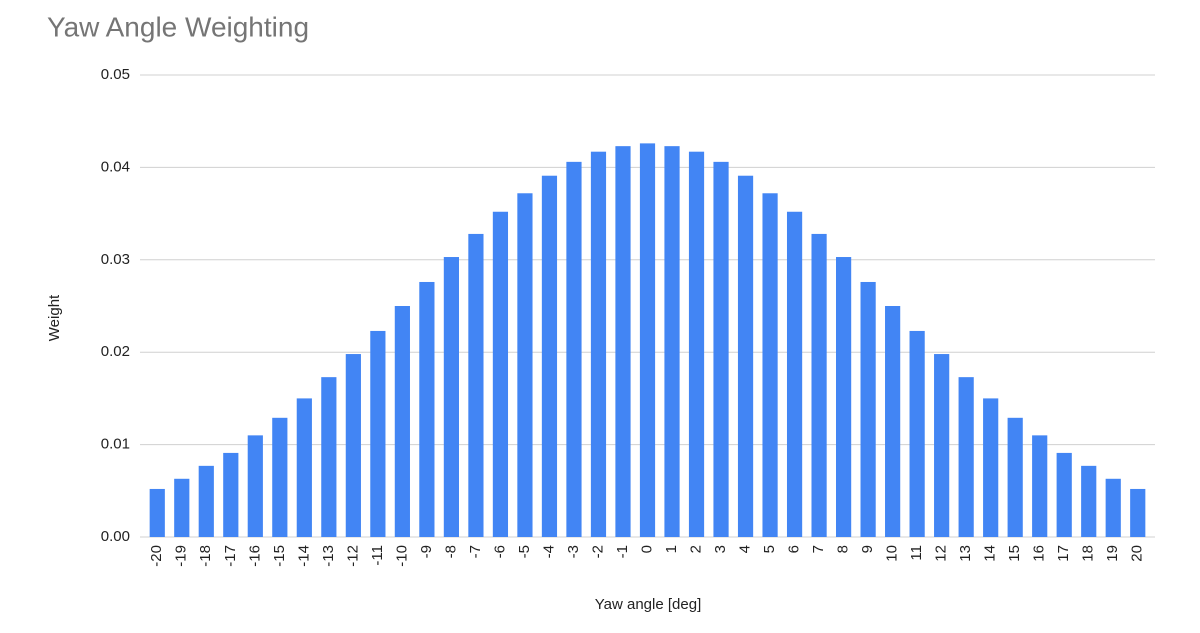 The image size is (1200, 633). What do you see at coordinates (916, 553) in the screenshot?
I see `x-tick-label: 11` at bounding box center [916, 553].